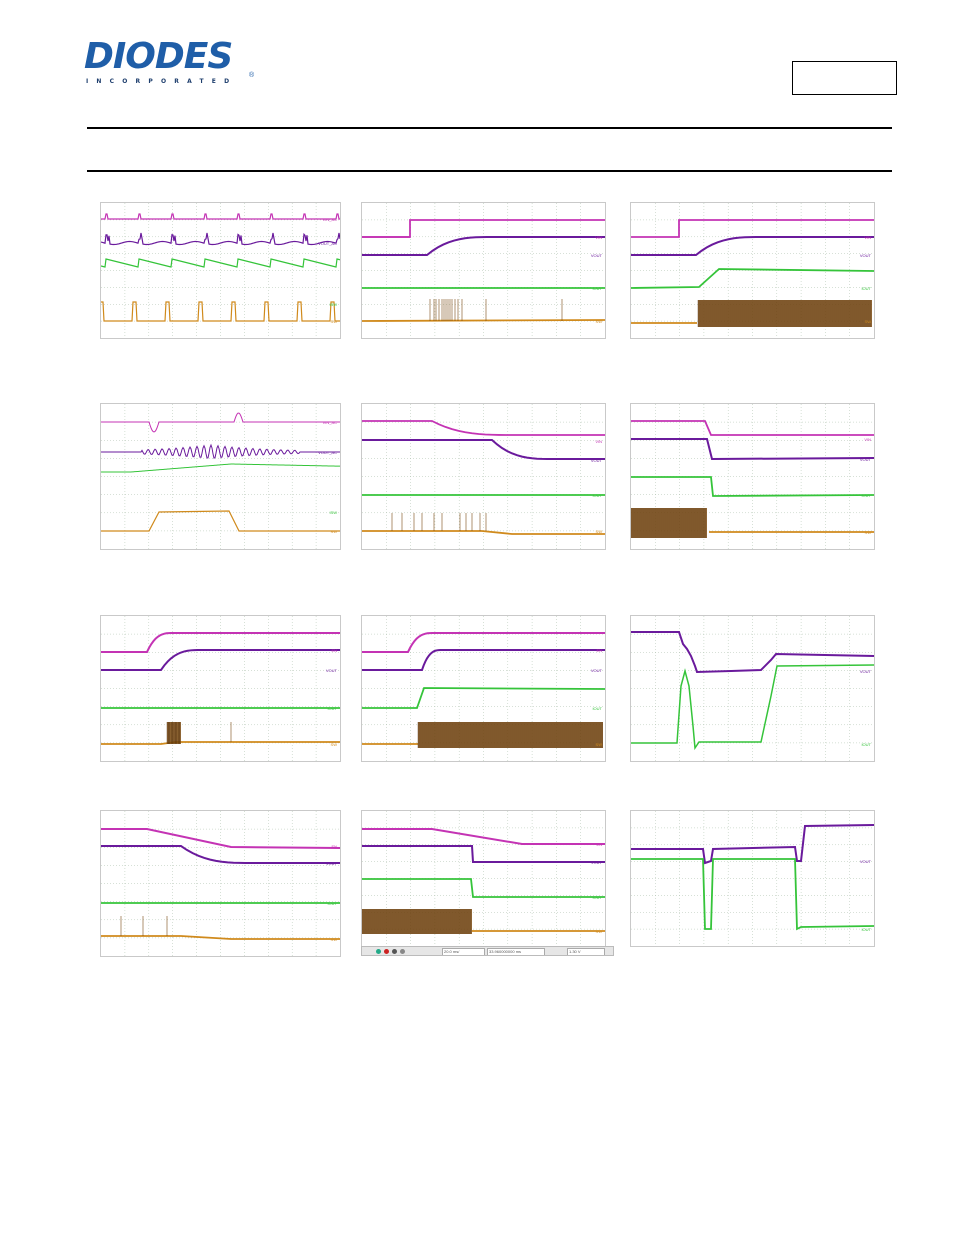 This screenshot has height=1235, width=954. What do you see at coordinates (327, 243) in the screenshot?
I see `channel-label: VOUT_AC` at bounding box center [327, 243].